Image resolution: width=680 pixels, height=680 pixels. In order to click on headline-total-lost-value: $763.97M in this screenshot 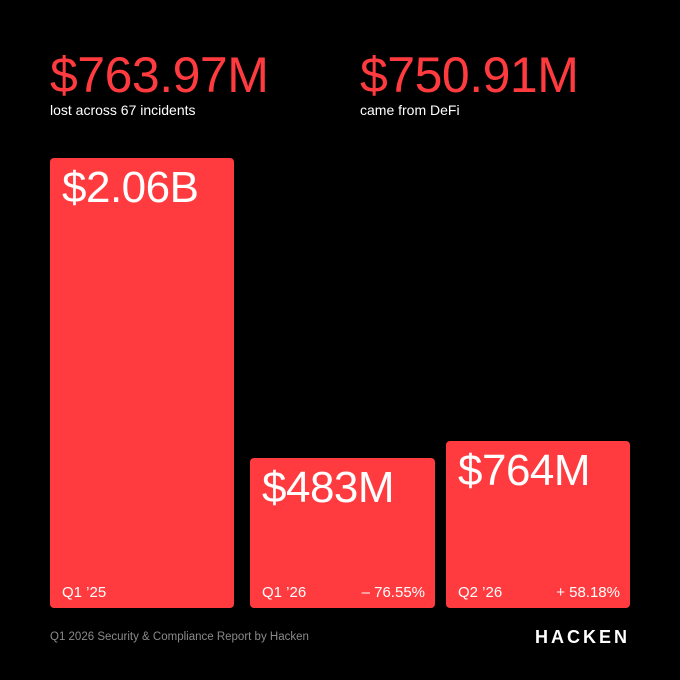, I will do `click(159, 75)`.